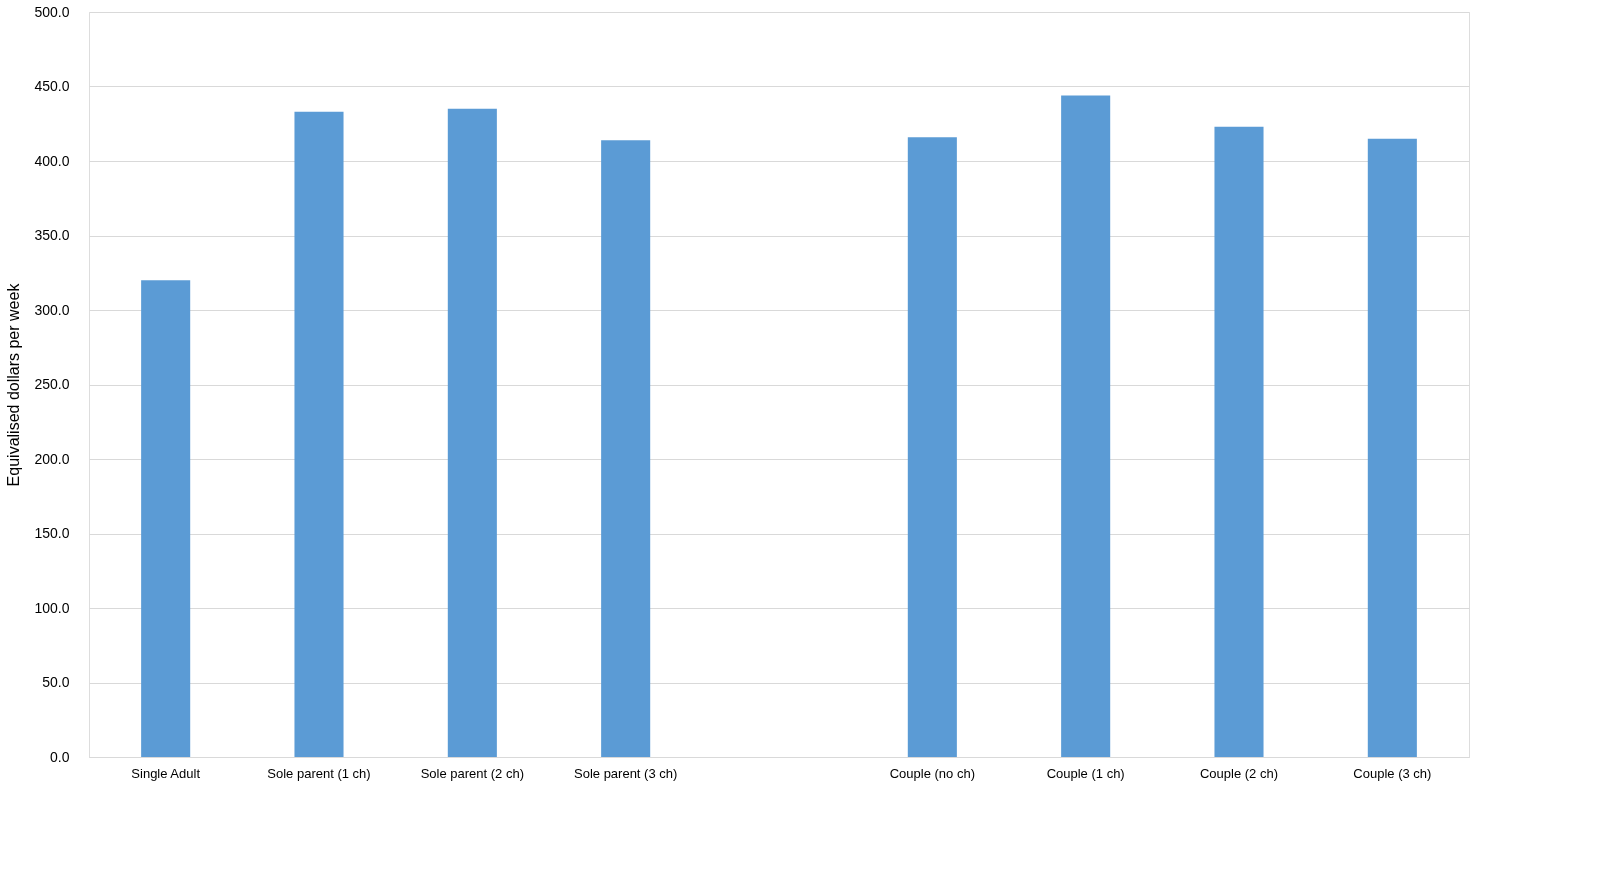 The height and width of the screenshot is (876, 1621). I want to click on y-tick-label: 300.0, so click(52, 309).